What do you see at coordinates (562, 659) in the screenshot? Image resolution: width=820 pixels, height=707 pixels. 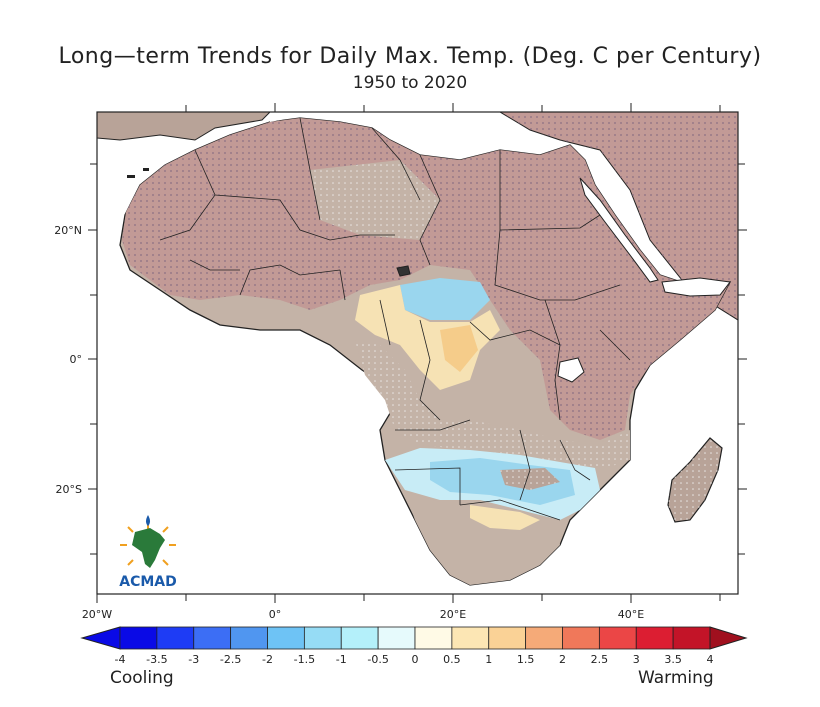 I see `colorbar-tick-label: 2` at bounding box center [562, 659].